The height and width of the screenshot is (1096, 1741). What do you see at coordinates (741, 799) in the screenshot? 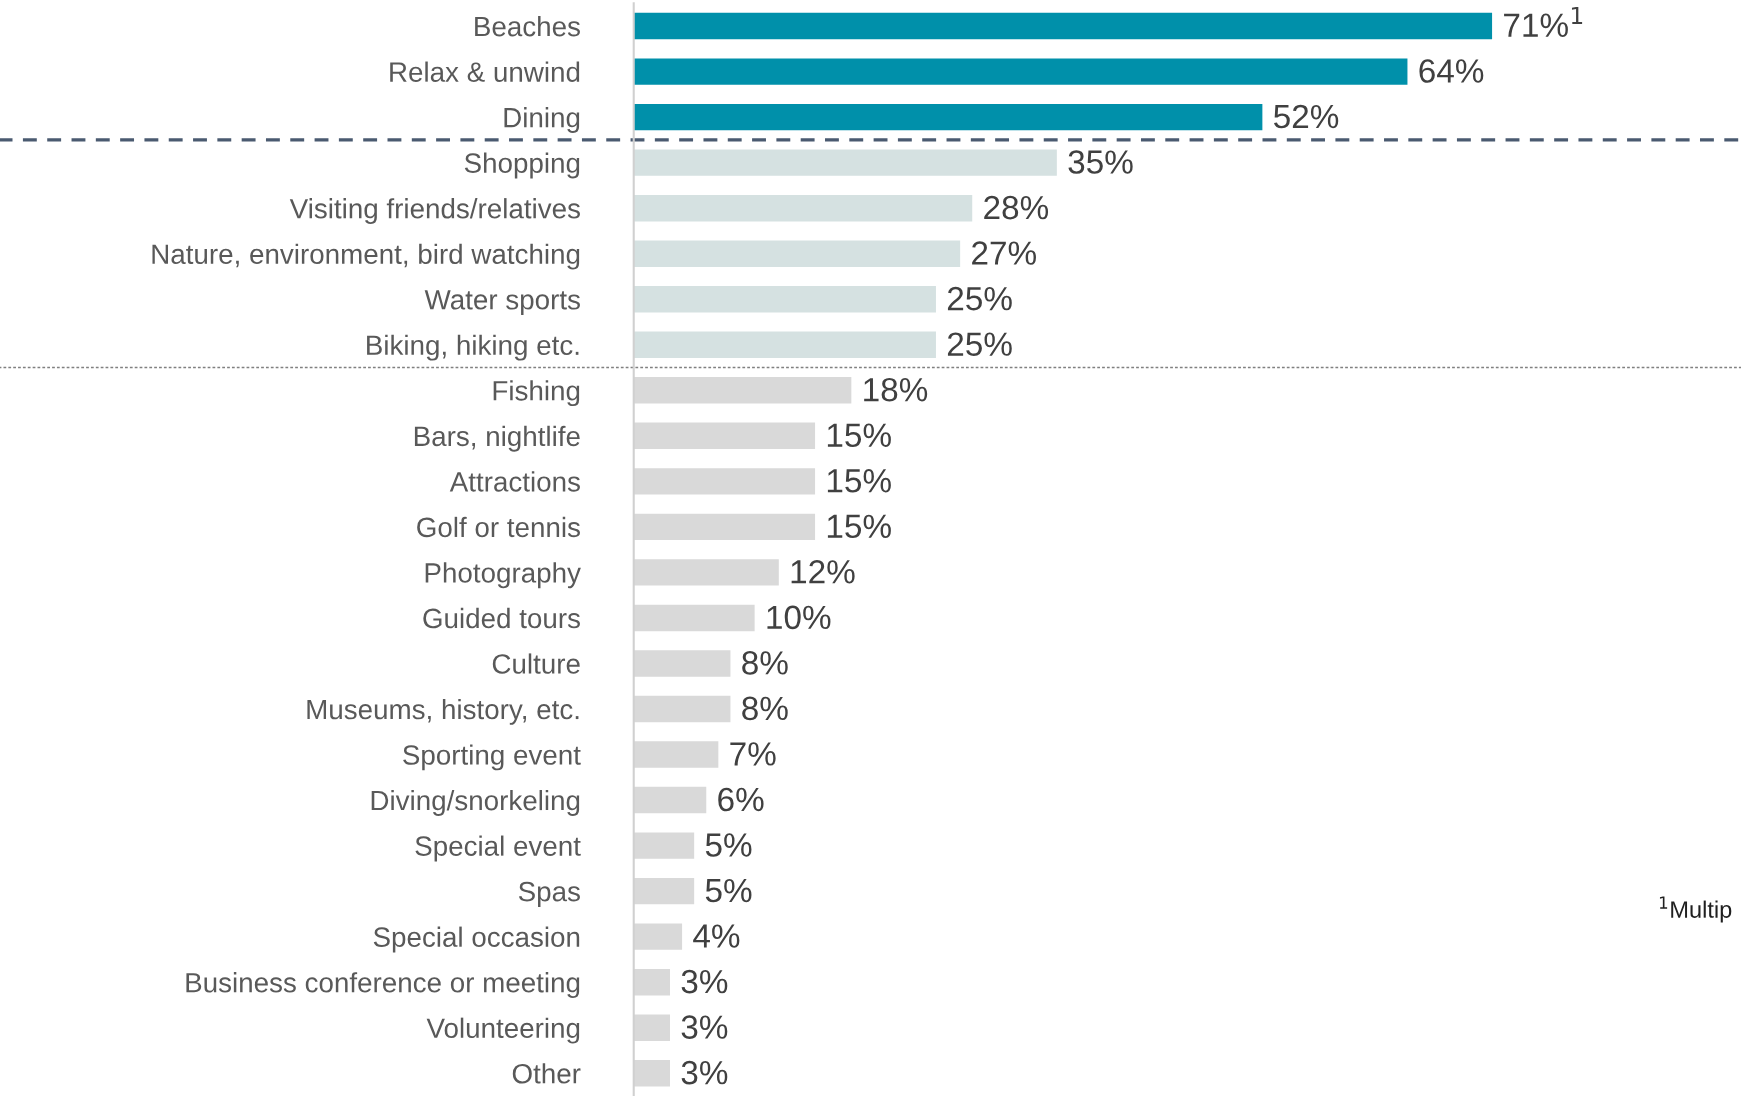
I see `data-label: 6%` at bounding box center [741, 799].